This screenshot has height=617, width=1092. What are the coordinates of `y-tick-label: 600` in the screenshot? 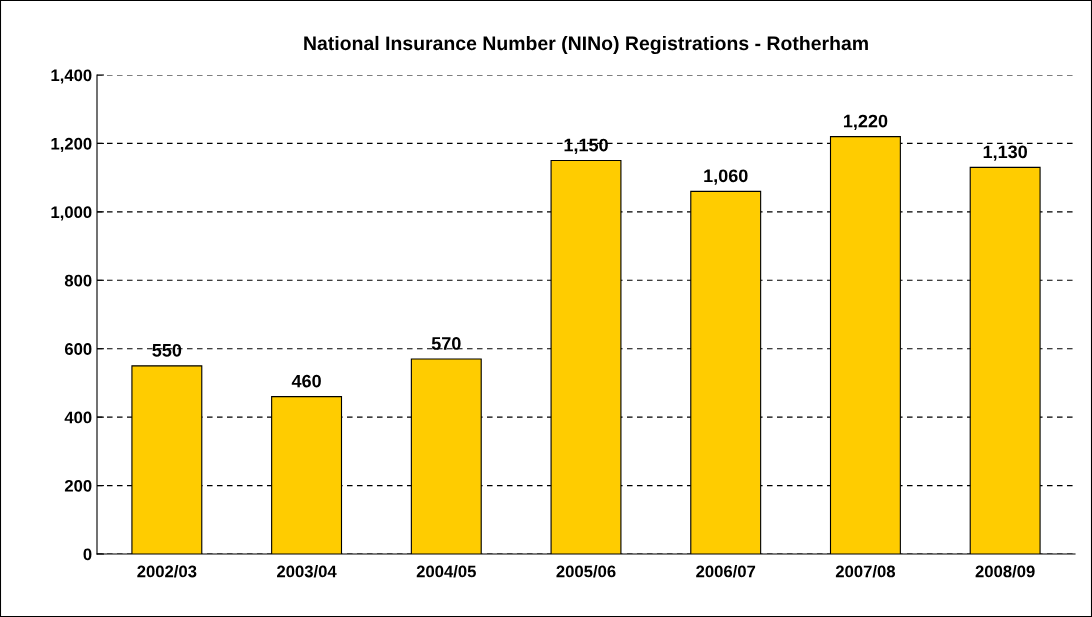 It's located at (78, 349).